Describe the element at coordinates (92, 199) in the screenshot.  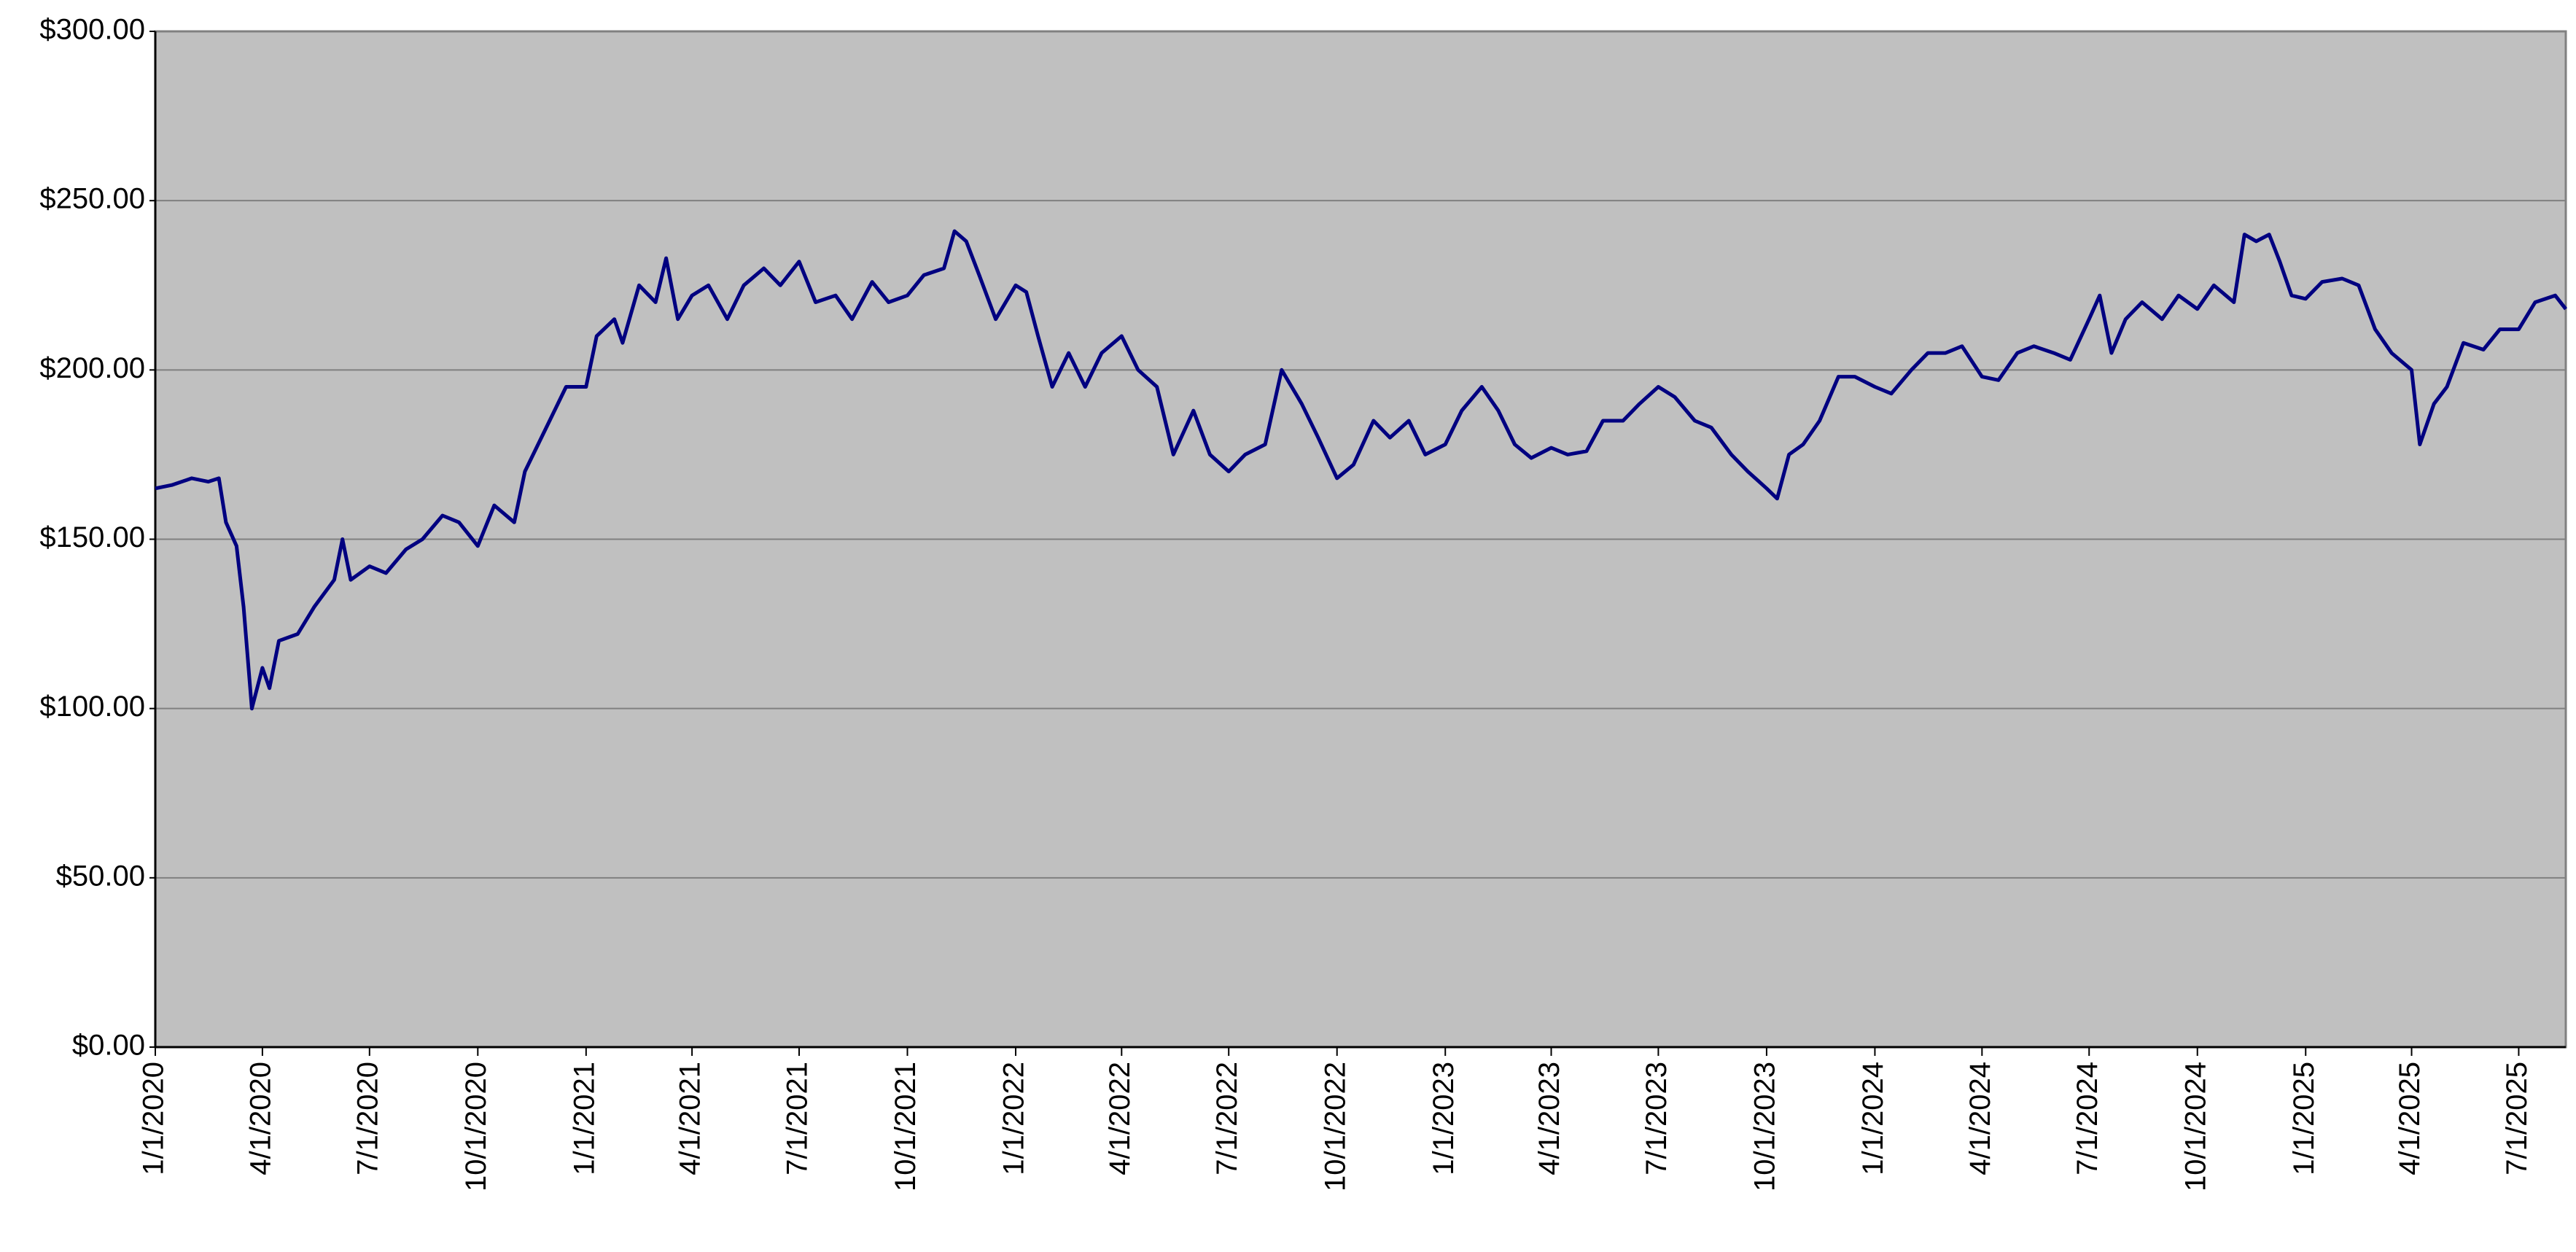
I see `y-tick-label: $250.00` at that location.